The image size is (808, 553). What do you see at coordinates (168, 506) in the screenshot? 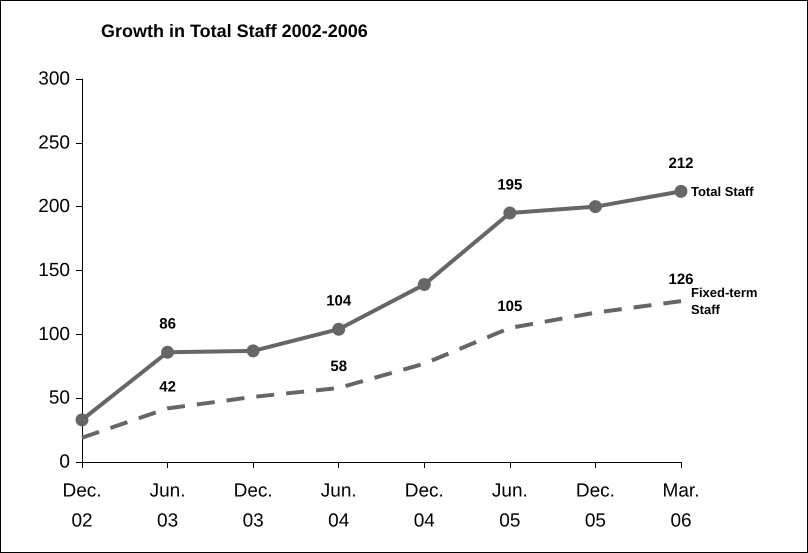
I see `x-tick-label: Jun. 03` at bounding box center [168, 506].